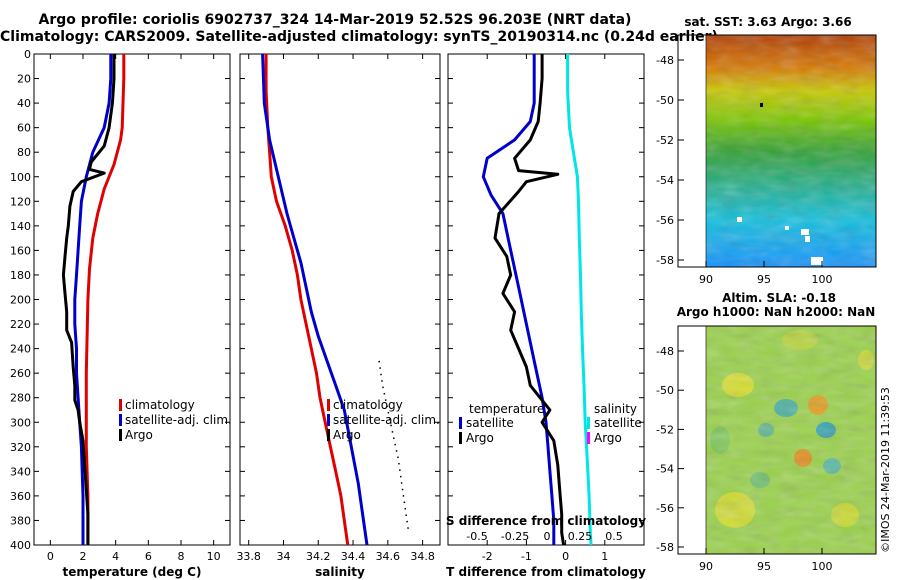  Describe the element at coordinates (20, 300) in the screenshot. I see `y-tick-label: 200` at that location.